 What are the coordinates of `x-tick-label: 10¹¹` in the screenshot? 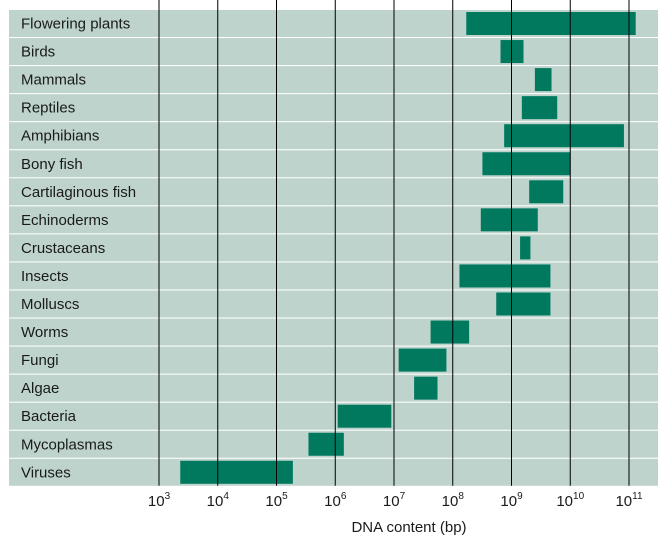 It's located at (629, 500).